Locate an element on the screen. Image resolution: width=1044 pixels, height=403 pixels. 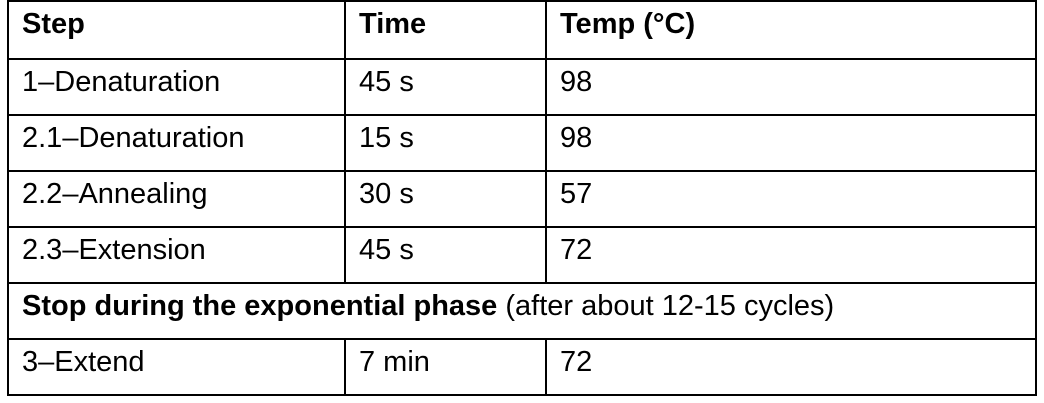
table-row: 3–Extend 7 min 72 is located at coordinates (522, 367).